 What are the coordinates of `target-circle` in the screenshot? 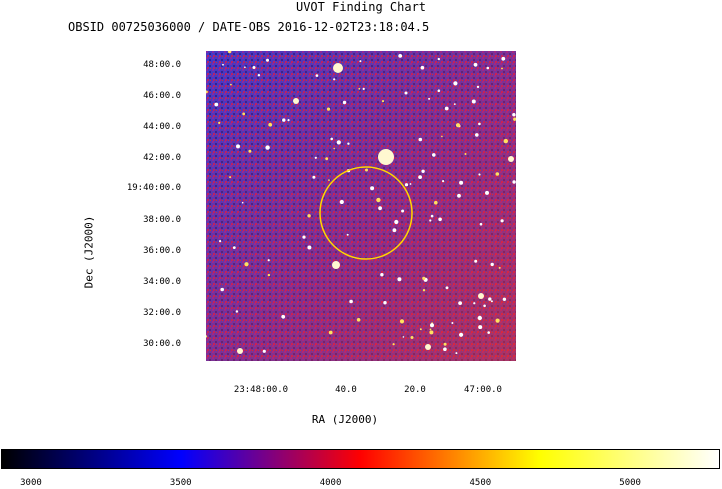 It's located at (366, 213).